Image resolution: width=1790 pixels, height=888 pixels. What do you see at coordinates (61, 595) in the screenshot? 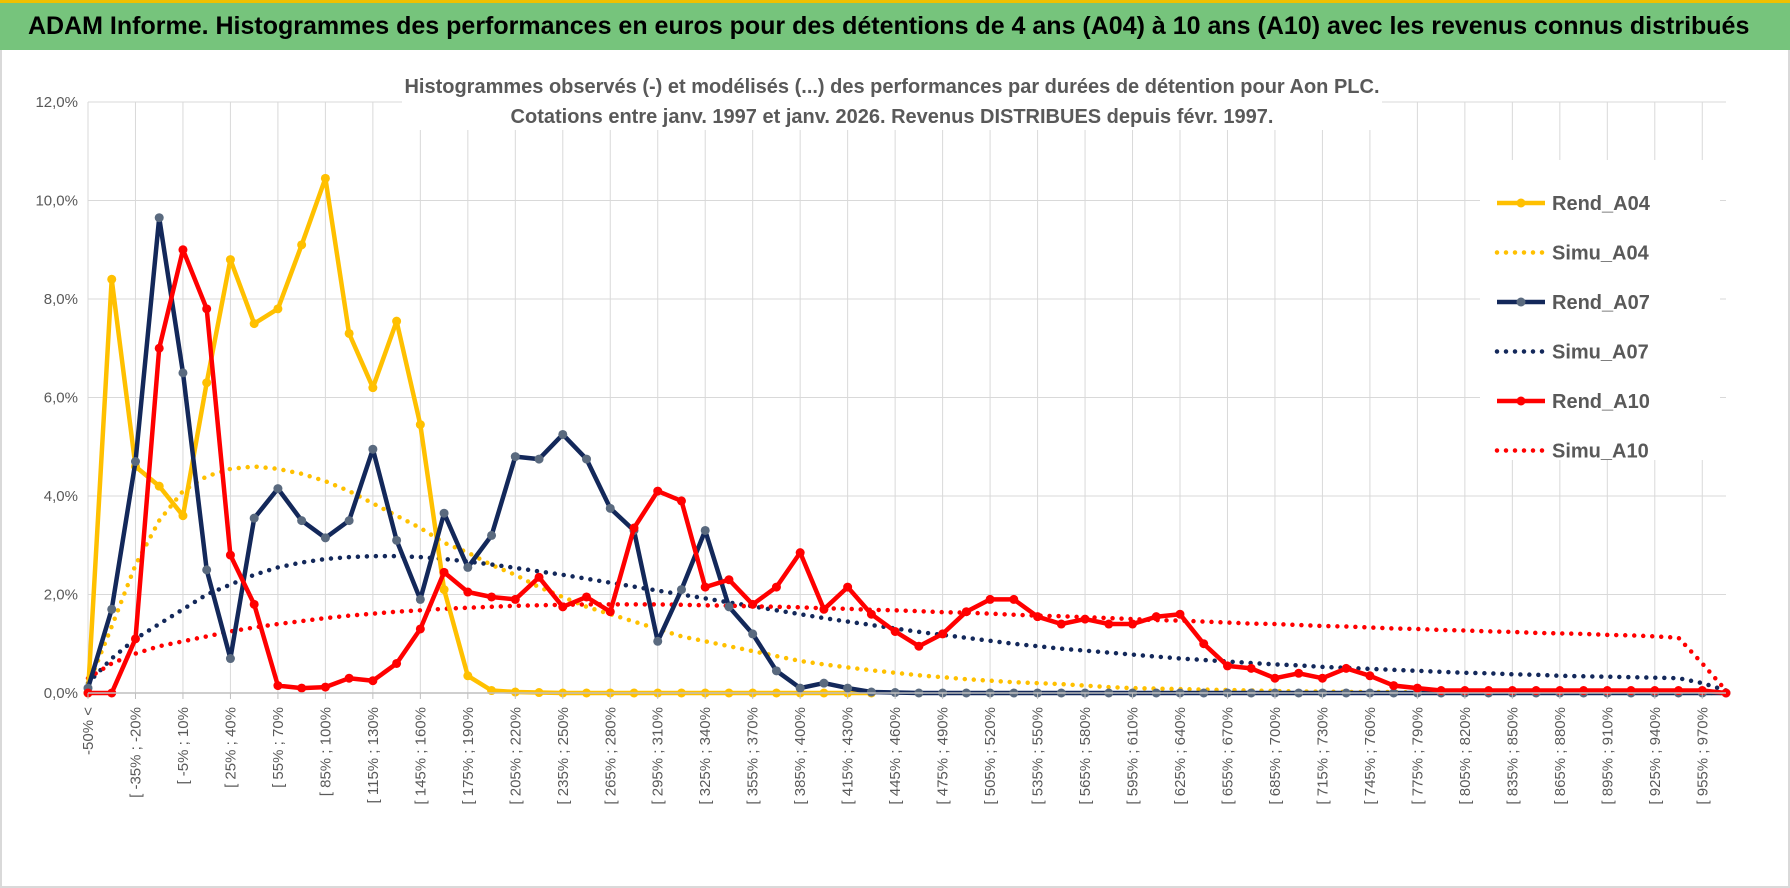
I see `y-tick-label: 2,0%` at bounding box center [61, 595].